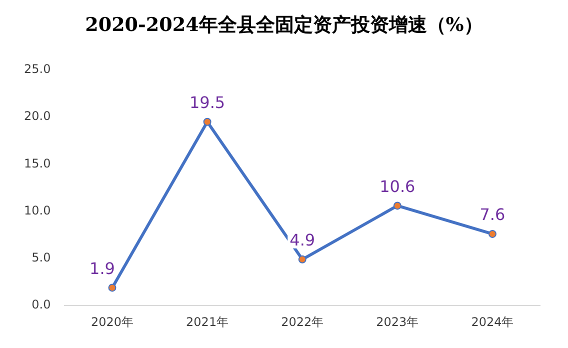  What do you see at coordinates (37, 210) in the screenshot?
I see `y-tick-label: 10.0` at bounding box center [37, 210].